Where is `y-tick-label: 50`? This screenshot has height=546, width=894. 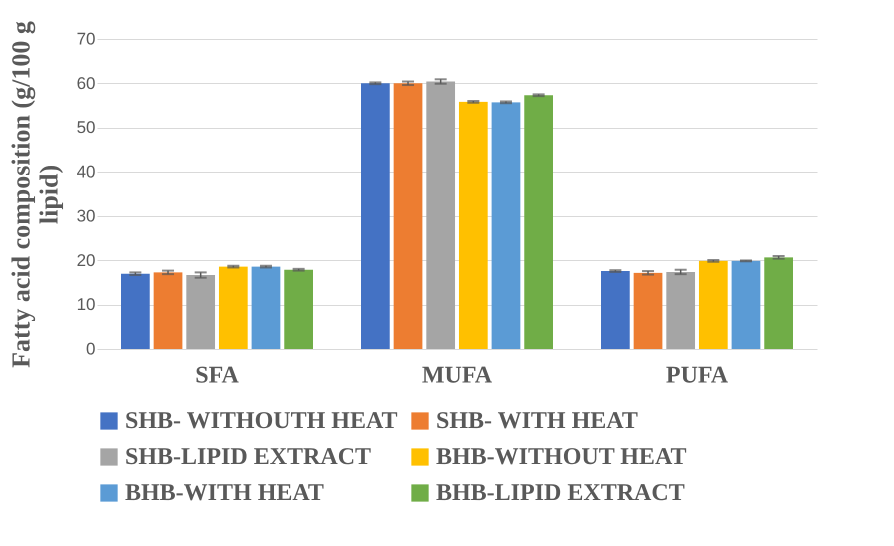
y-tick-label: 50 is located at coordinates (86, 128).